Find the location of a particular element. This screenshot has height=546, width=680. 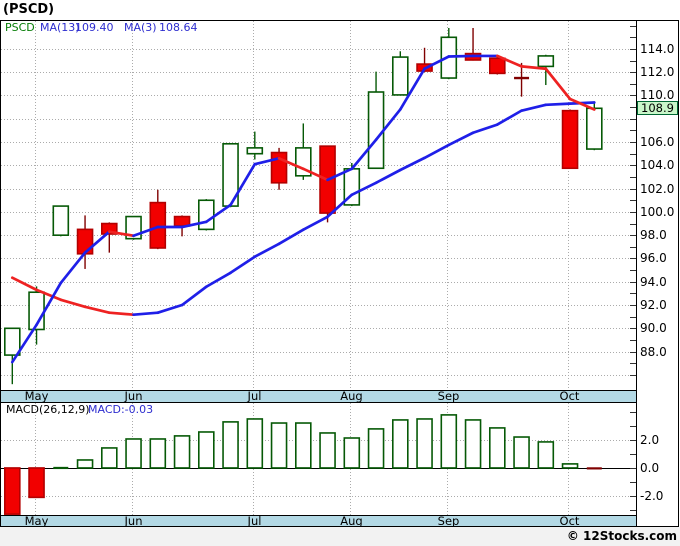

month-label-jul: Jul is located at coordinates (254, 396).